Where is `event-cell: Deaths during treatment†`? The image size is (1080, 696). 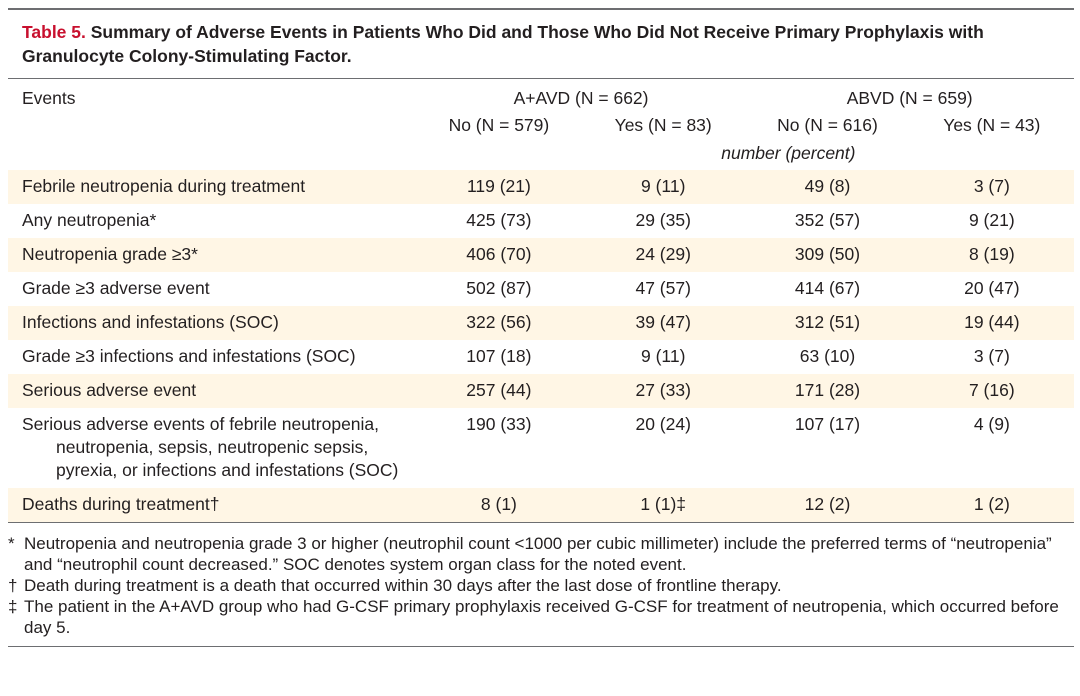
event-cell: Deaths during treatment† is located at coordinates (212, 505).